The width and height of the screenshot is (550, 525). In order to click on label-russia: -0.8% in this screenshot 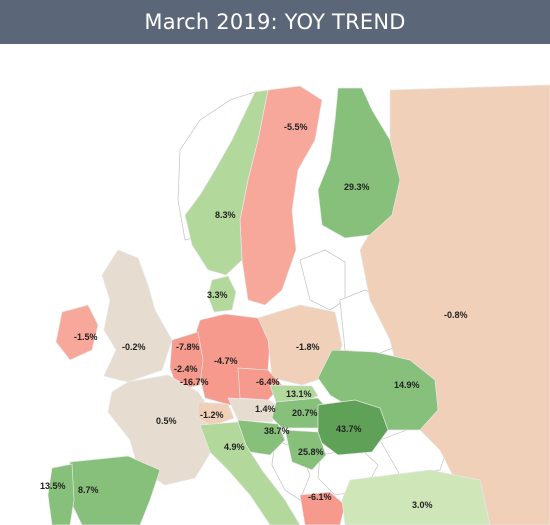, I will do `click(456, 315)`.